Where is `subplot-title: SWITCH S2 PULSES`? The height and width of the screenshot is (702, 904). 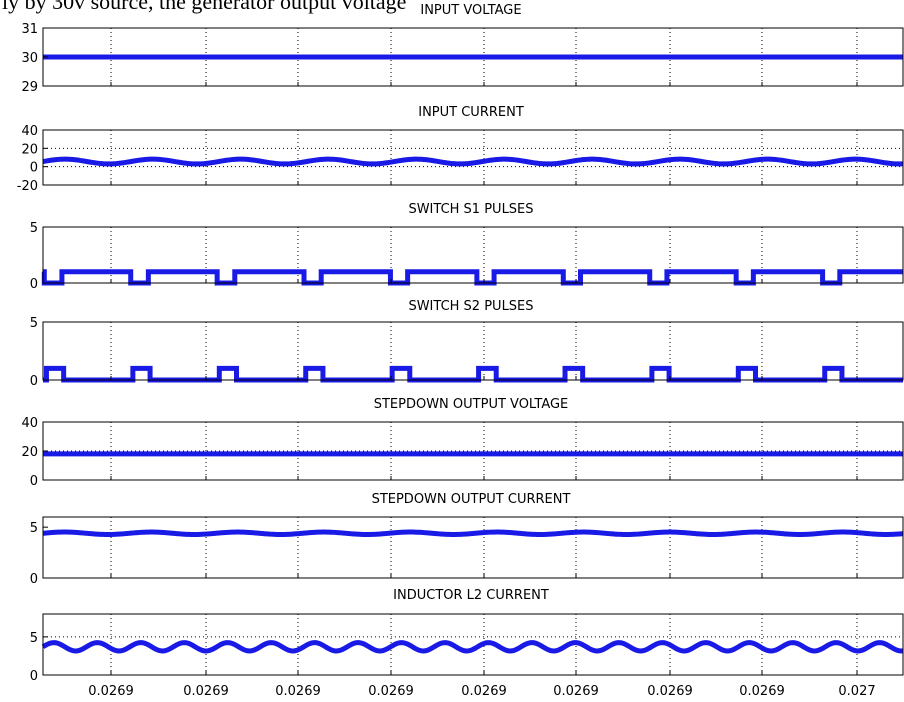
subplot-title: SWITCH S2 PULSES is located at coordinates (470, 306).